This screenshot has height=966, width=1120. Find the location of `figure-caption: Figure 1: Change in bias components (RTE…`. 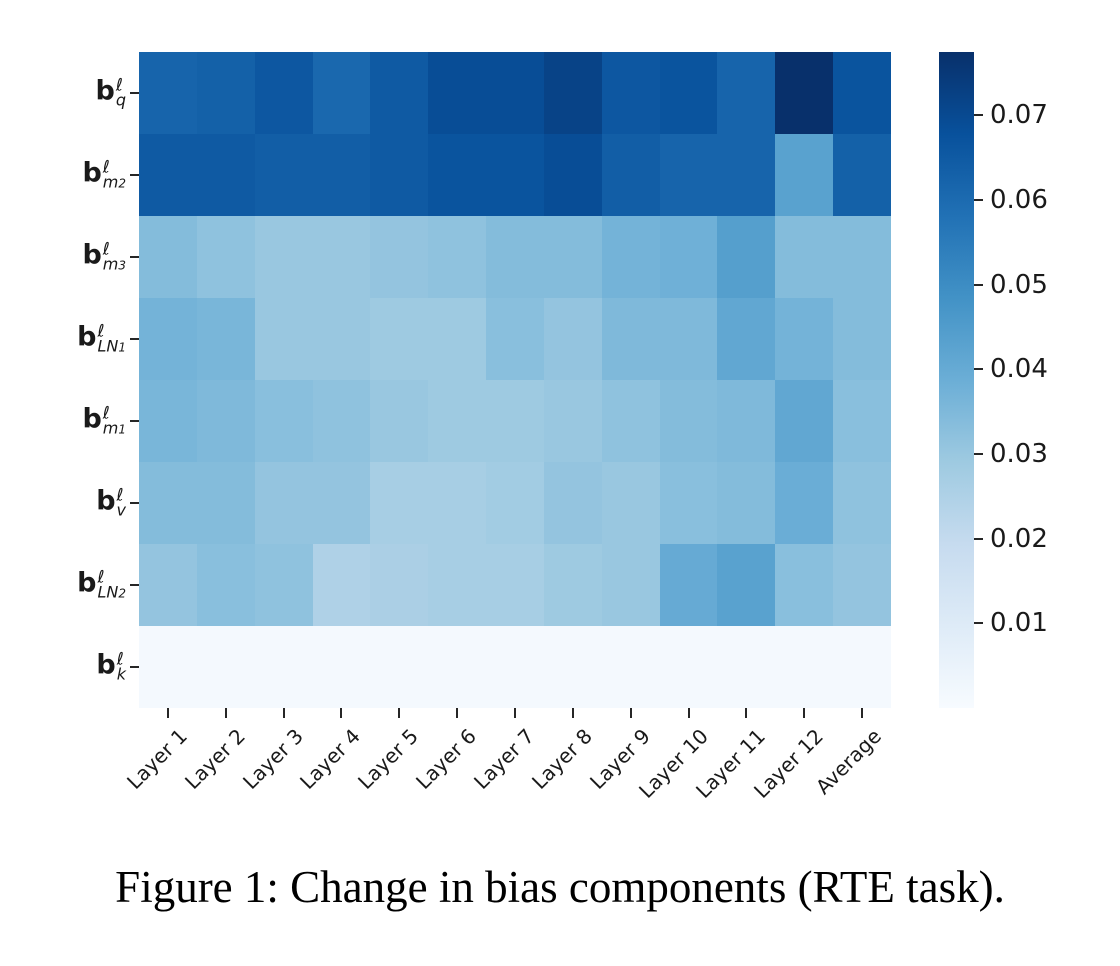

figure-caption: Figure 1: Change in bias components (RTE… is located at coordinates (560, 887).